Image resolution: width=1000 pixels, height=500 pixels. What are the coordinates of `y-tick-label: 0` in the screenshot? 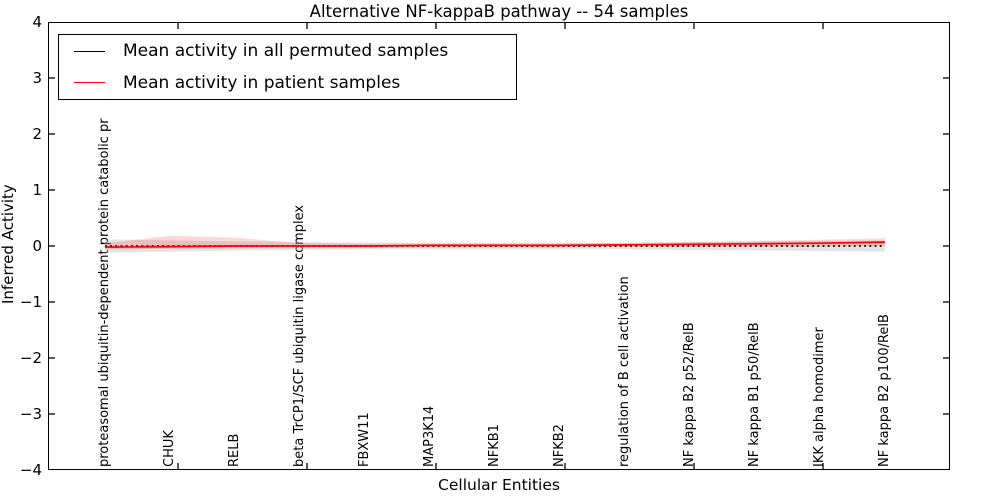 It's located at (37, 246).